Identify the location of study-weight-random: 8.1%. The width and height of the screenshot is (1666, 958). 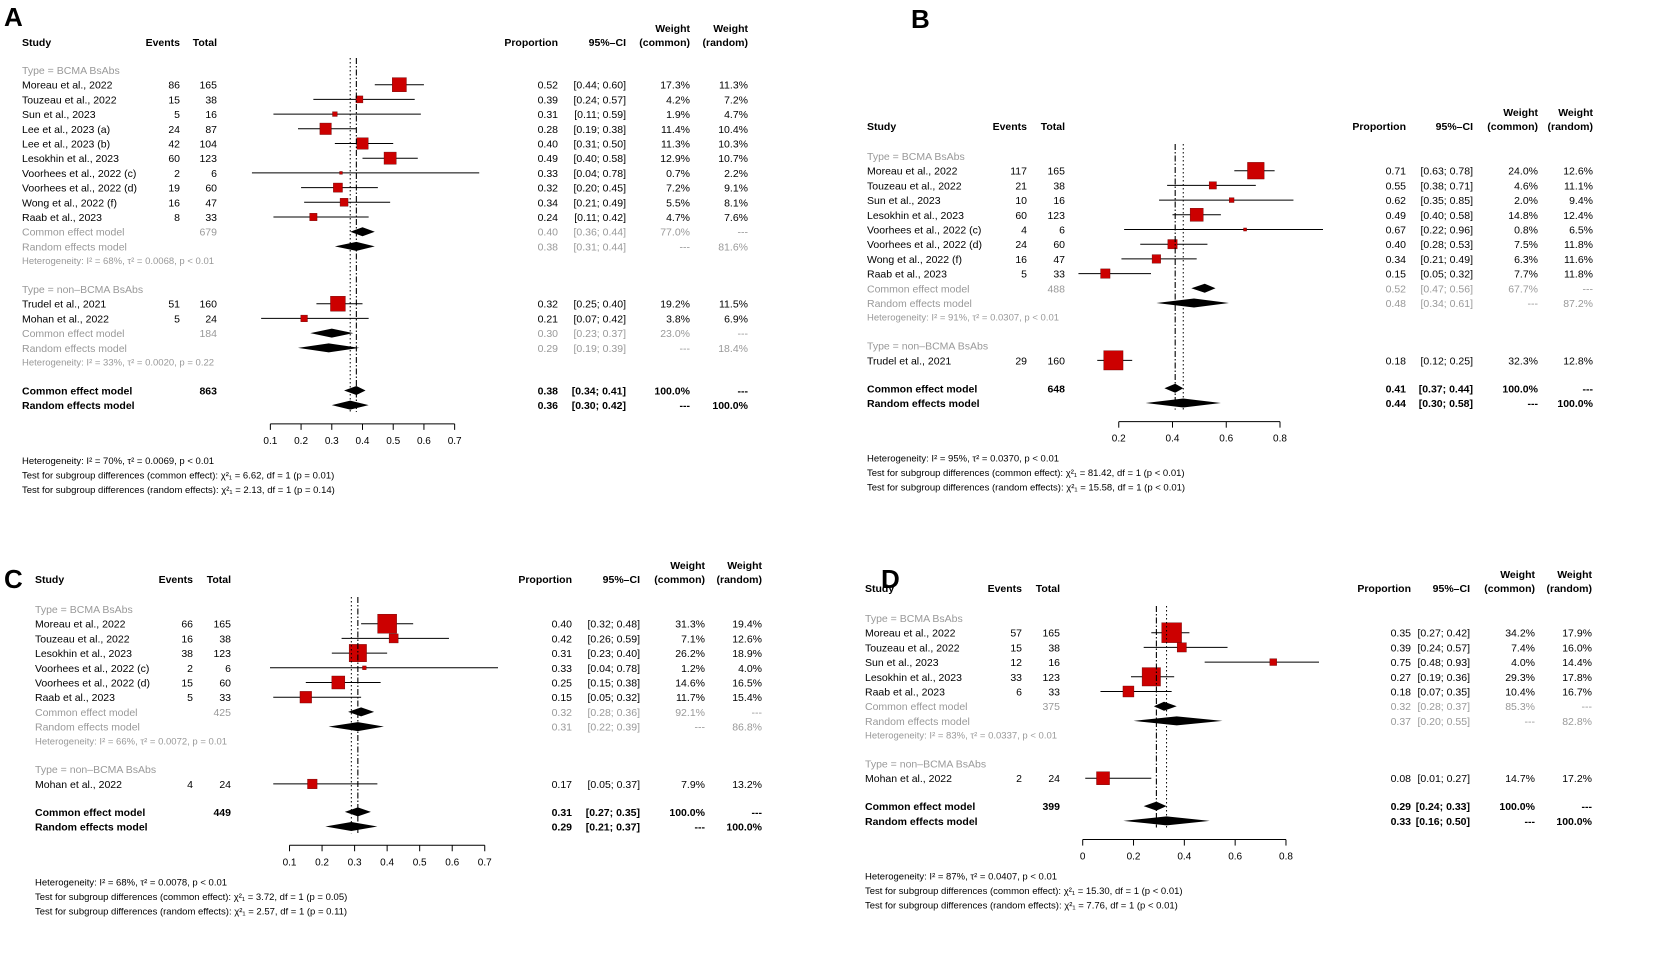
(736, 203).